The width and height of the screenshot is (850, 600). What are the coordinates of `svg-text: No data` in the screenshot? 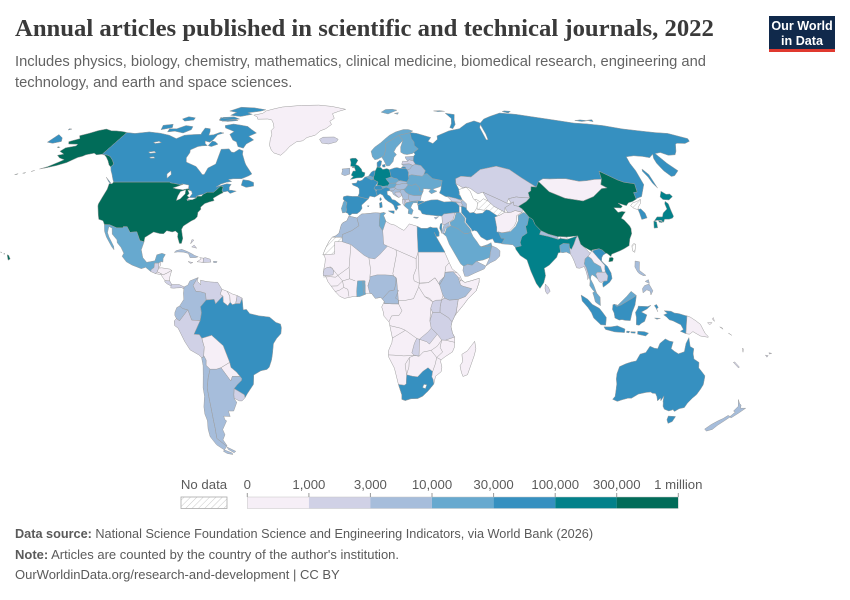 It's located at (204, 484).